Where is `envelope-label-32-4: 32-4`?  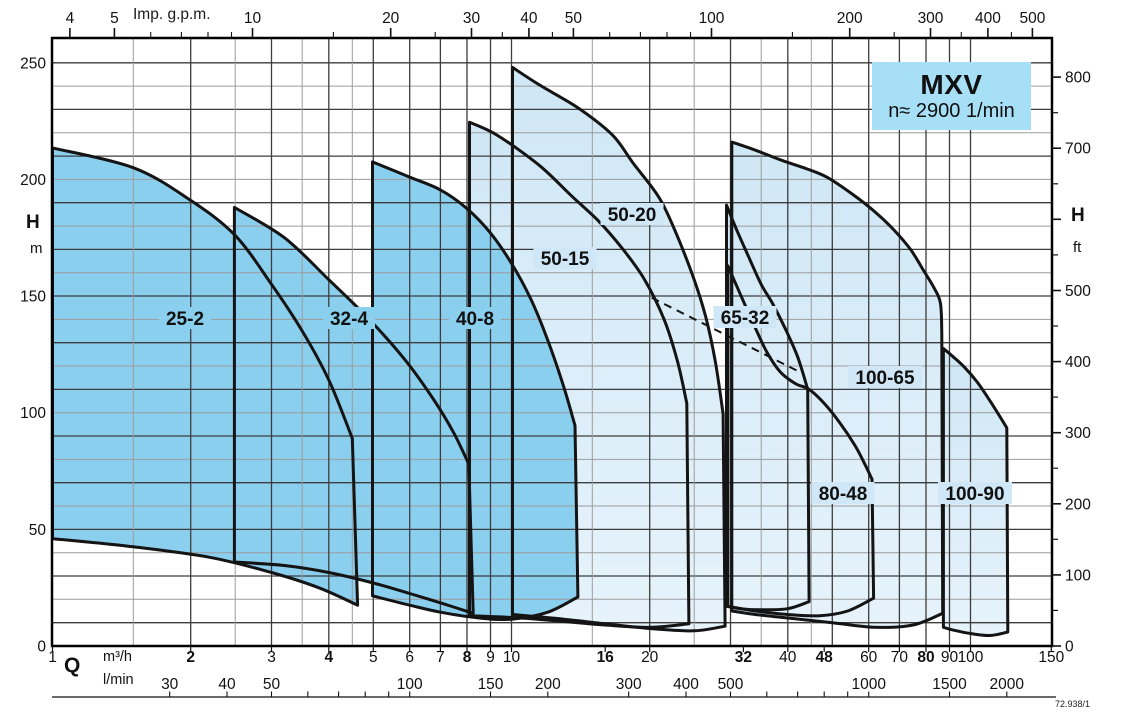 envelope-label-32-4: 32-4 is located at coordinates (349, 318).